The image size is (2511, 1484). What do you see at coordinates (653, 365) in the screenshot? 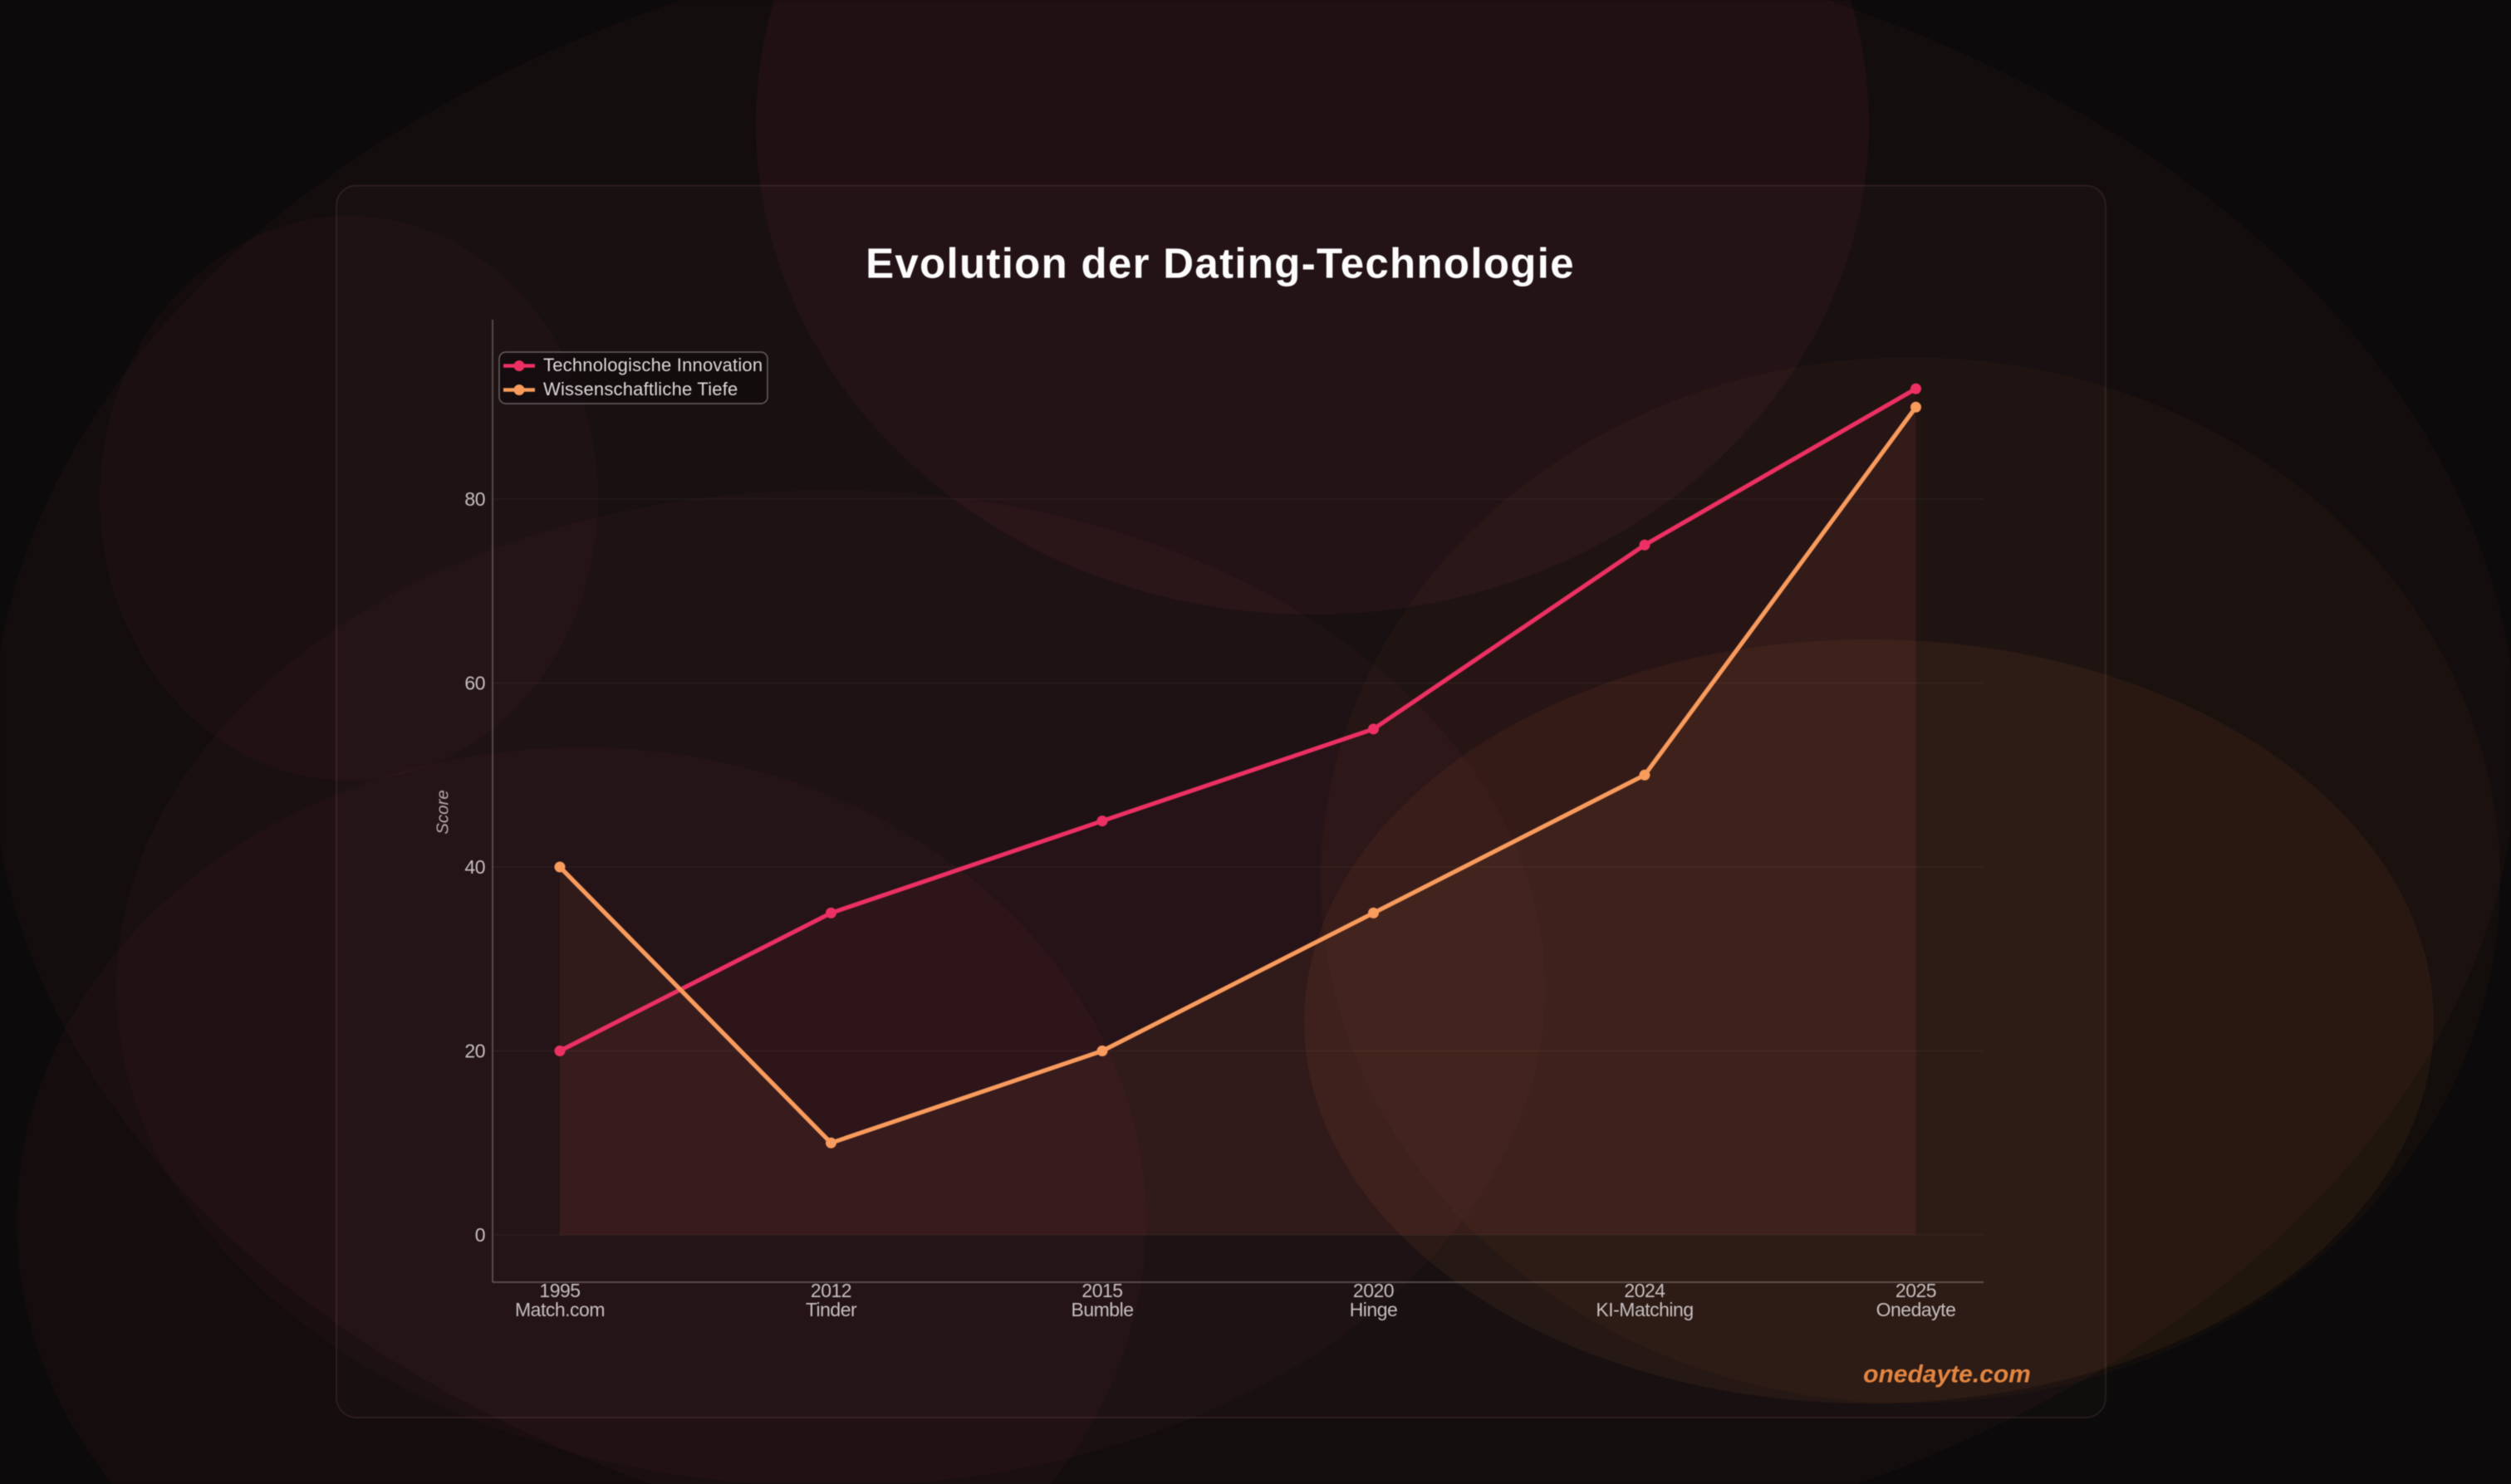
I see `svg-text: Technologische Innovation` at bounding box center [653, 365].